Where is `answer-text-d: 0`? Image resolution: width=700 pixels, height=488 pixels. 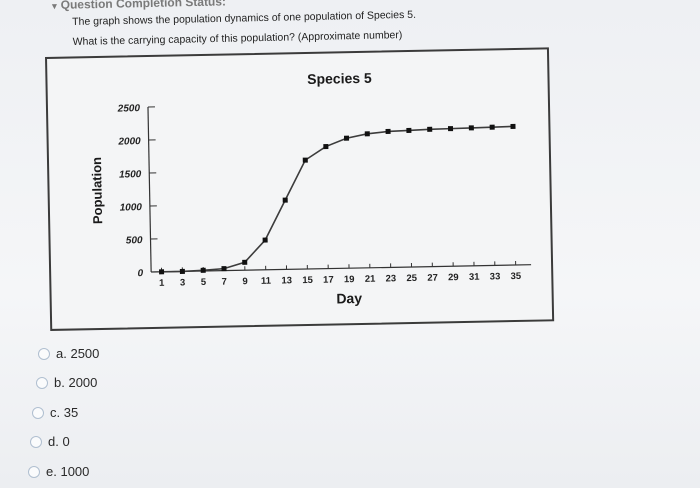
answer-text-d: 0 is located at coordinates (66, 441).